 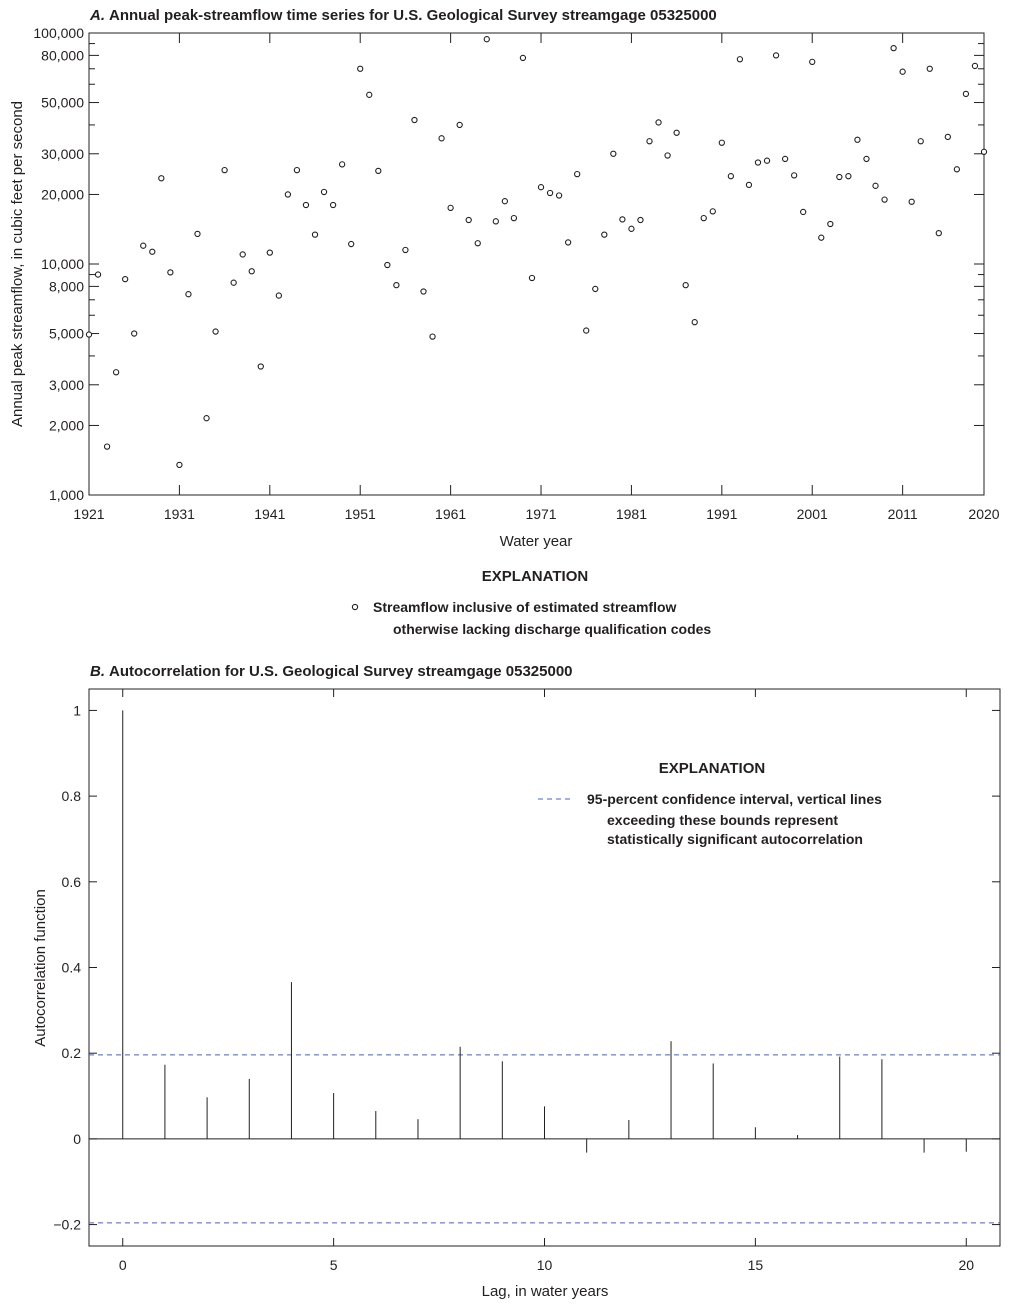 What do you see at coordinates (67, 967) in the screenshot?
I see `chart-b-y-tick-labels: −0.2 0 0.2 0.4 0.6 0.8 1` at bounding box center [67, 967].